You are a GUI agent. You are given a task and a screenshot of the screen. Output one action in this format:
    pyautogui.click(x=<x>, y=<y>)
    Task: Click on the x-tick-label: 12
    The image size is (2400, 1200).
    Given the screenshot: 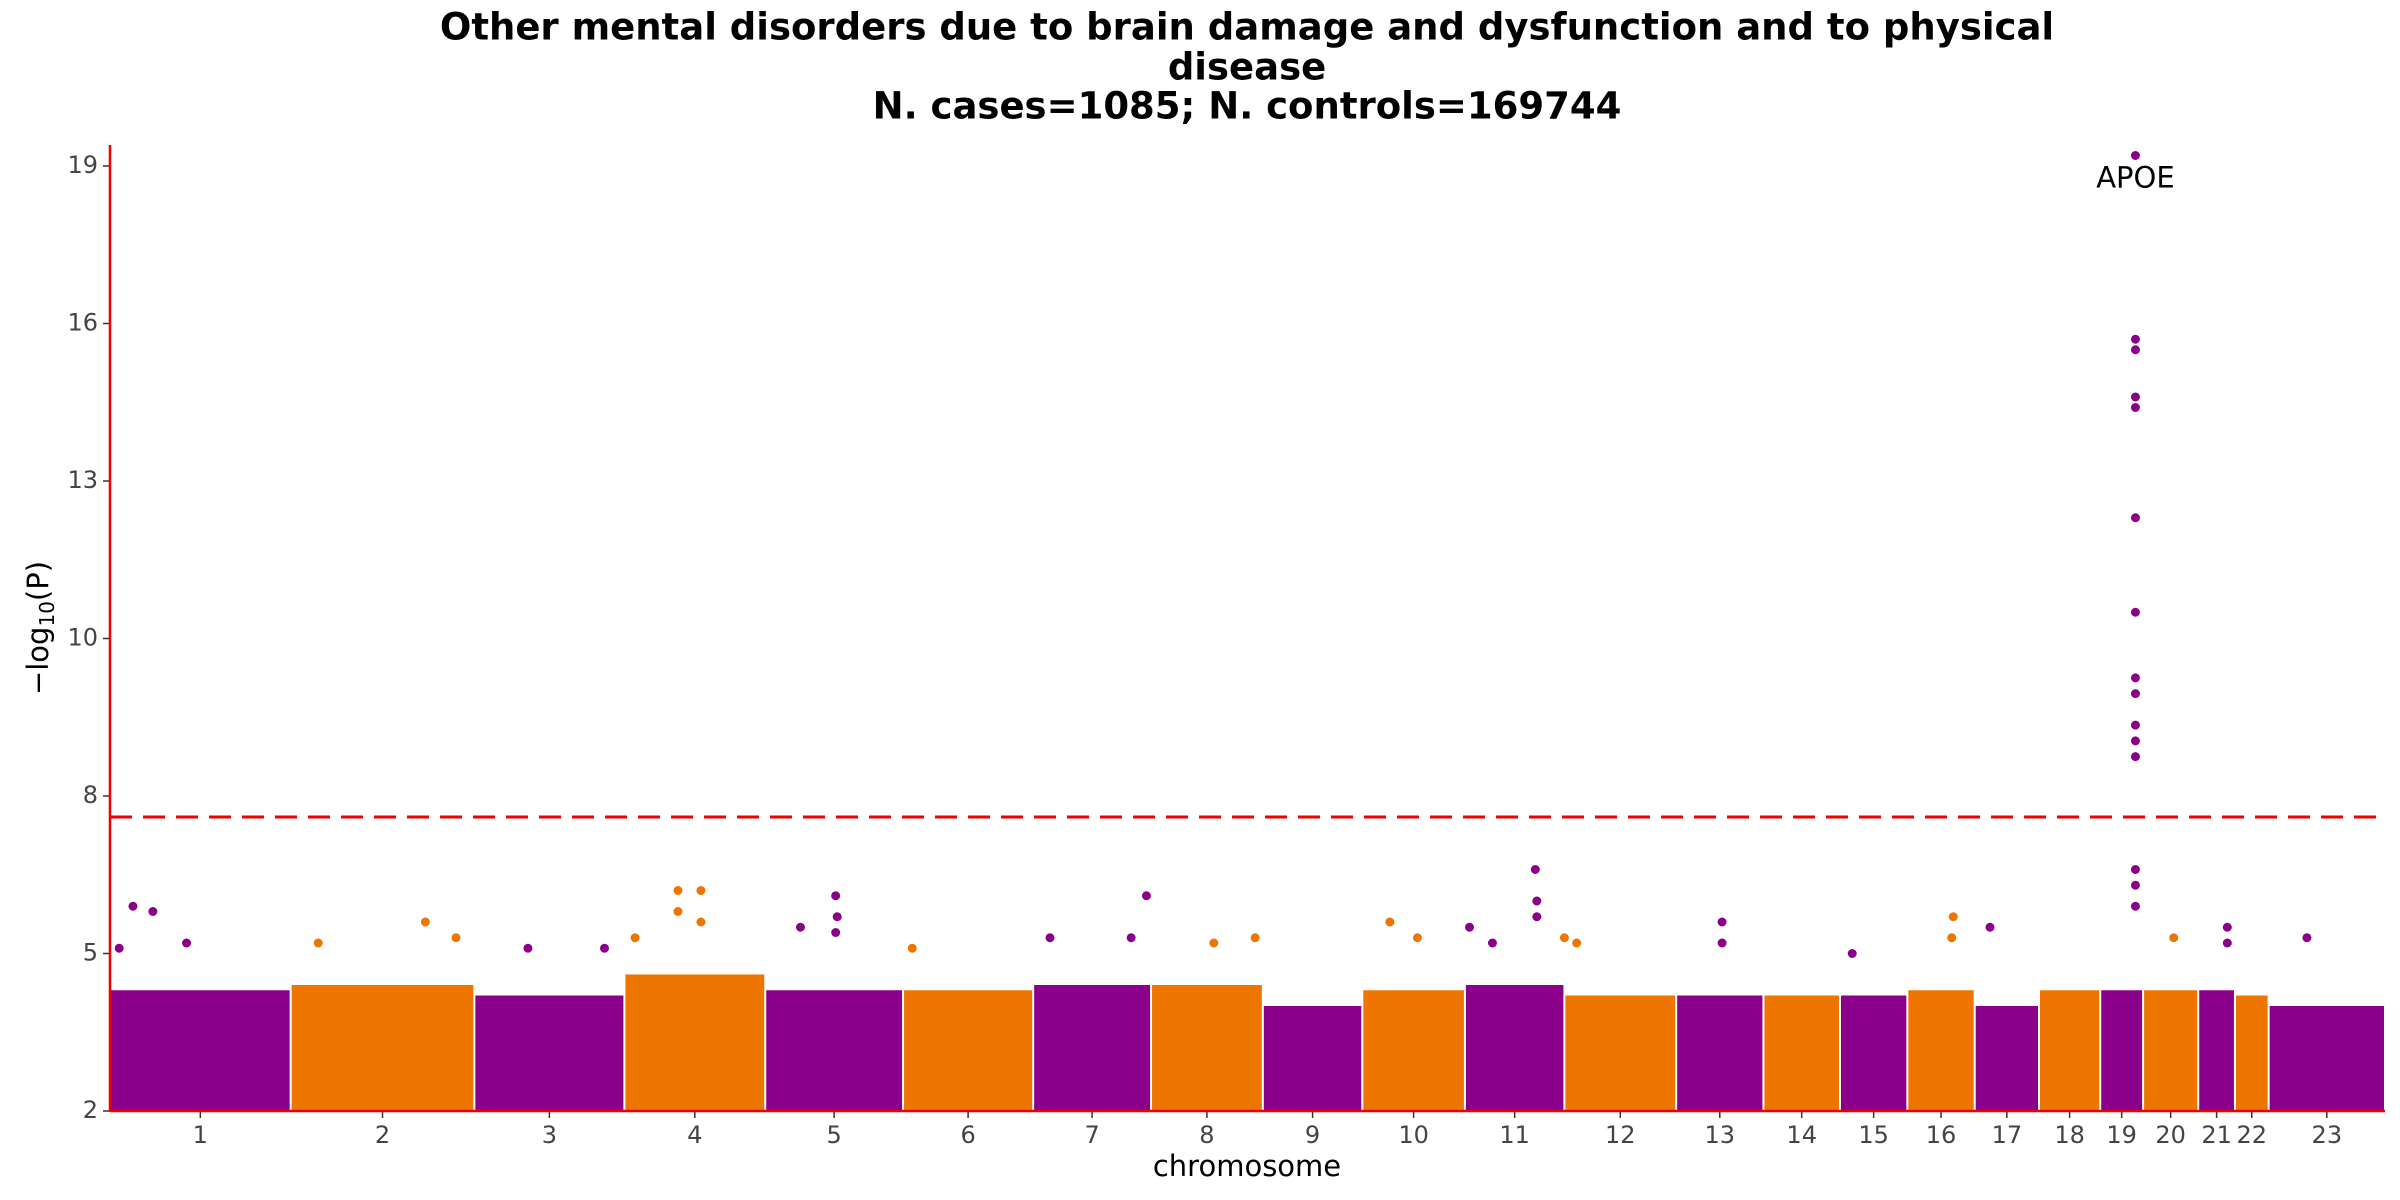 What is the action you would take?
    pyautogui.click(x=1620, y=1135)
    